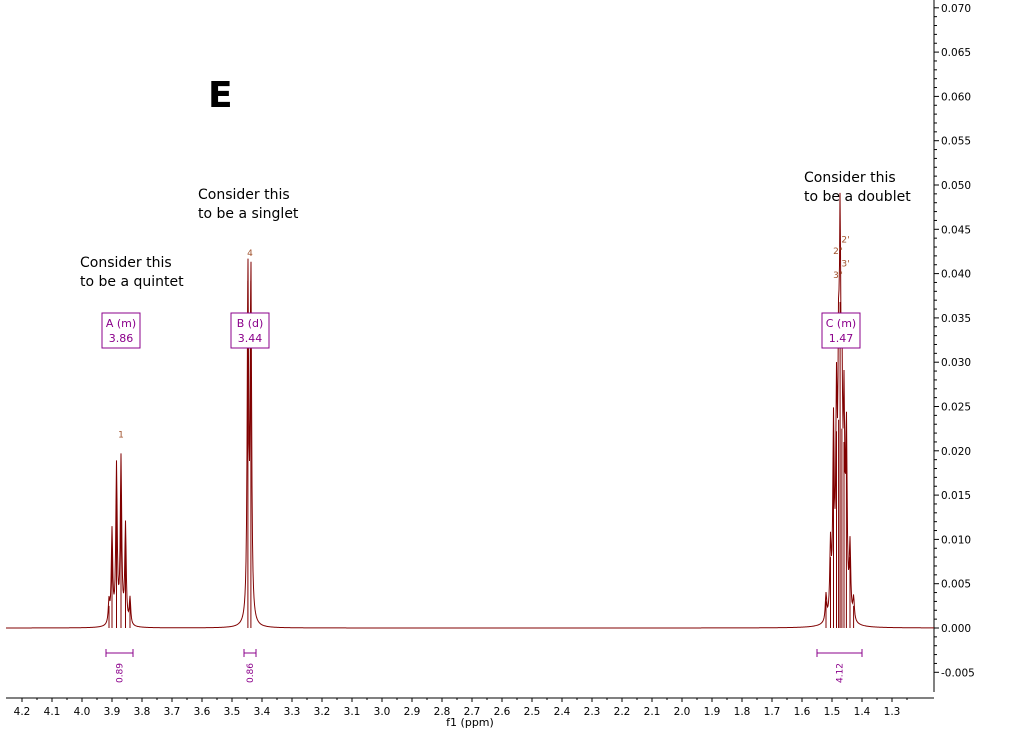  I want to click on peak-label: 3", so click(838, 276).